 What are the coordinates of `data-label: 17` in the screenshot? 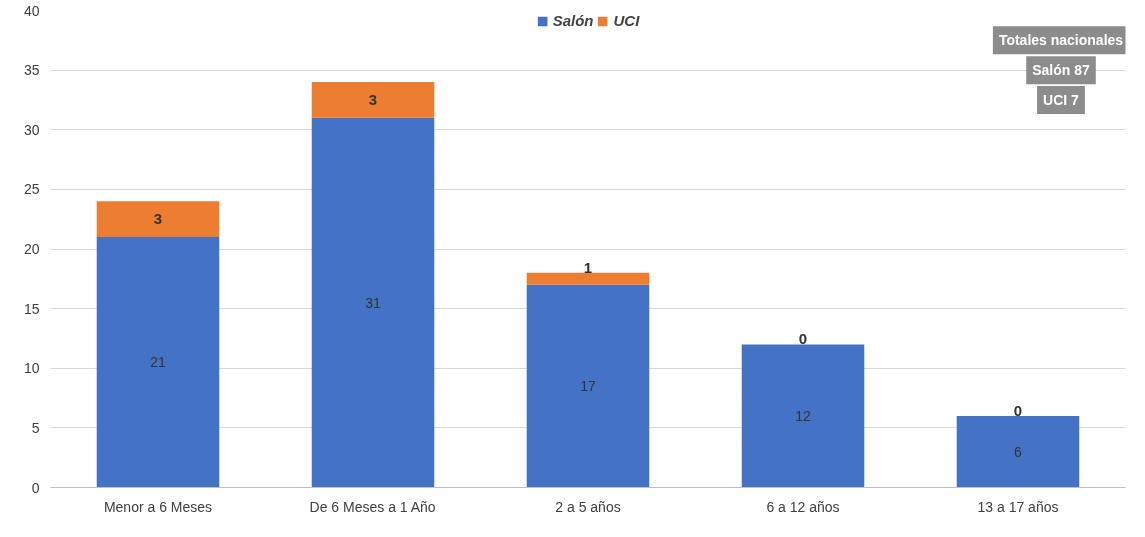 It's located at (588, 386).